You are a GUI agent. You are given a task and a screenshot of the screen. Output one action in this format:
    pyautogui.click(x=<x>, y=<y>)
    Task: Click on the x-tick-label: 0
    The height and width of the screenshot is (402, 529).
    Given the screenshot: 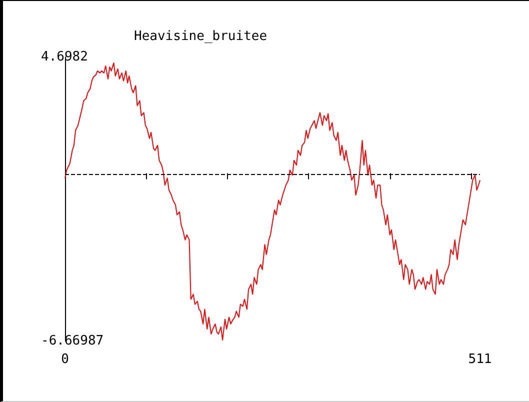 What is the action you would take?
    pyautogui.click(x=65, y=359)
    